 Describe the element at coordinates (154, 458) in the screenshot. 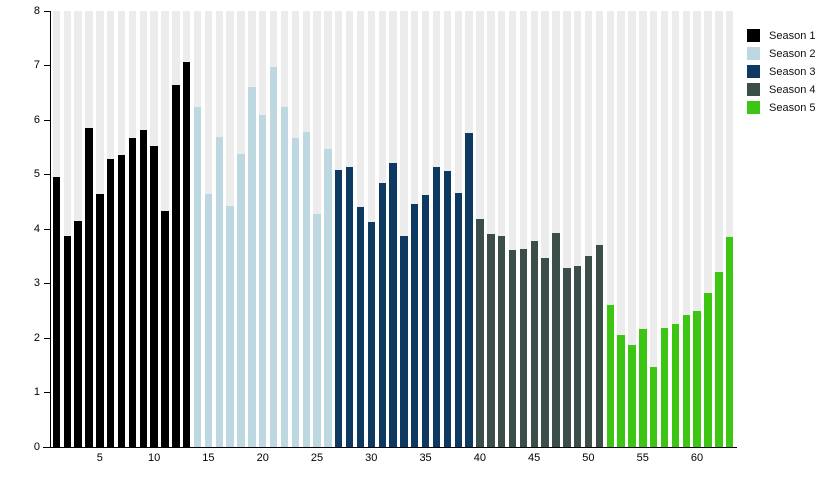

I see `x-tick-label-10: 10` at that location.